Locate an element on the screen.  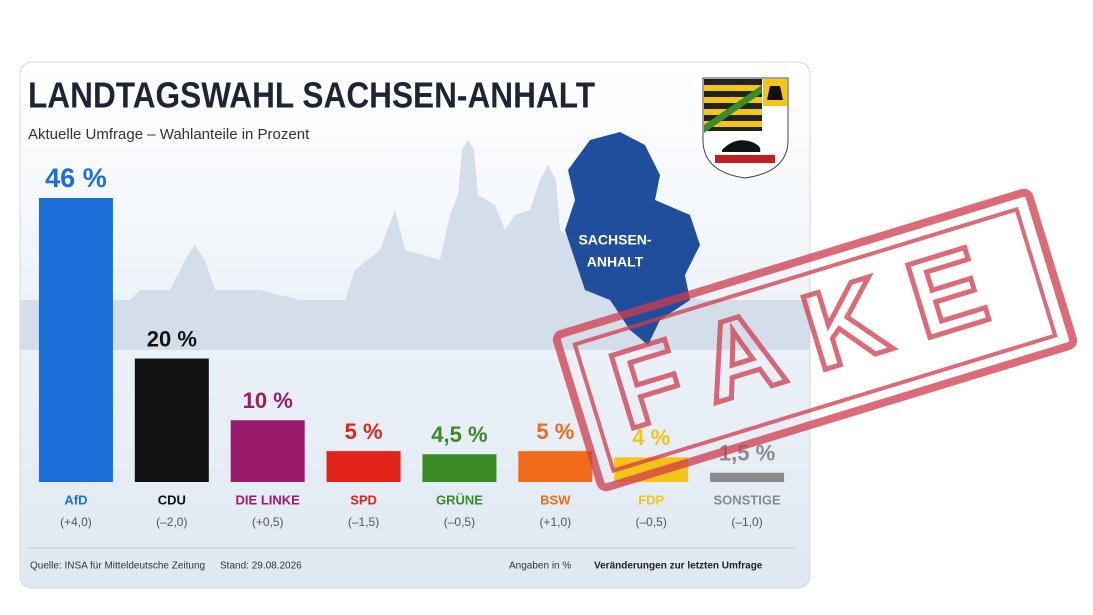
x-tick-label: SPD is located at coordinates (363, 499).